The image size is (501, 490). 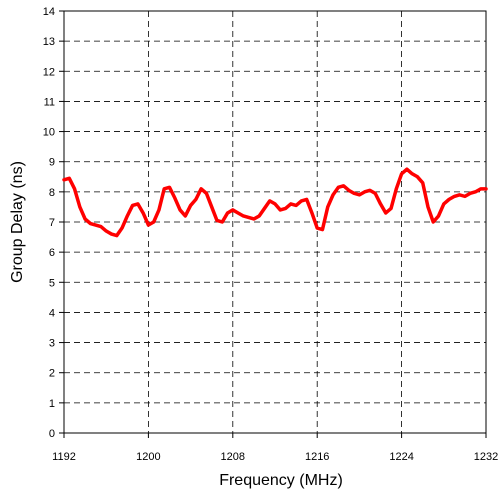 I want to click on x-tick-label: 1232, so click(x=486, y=457).